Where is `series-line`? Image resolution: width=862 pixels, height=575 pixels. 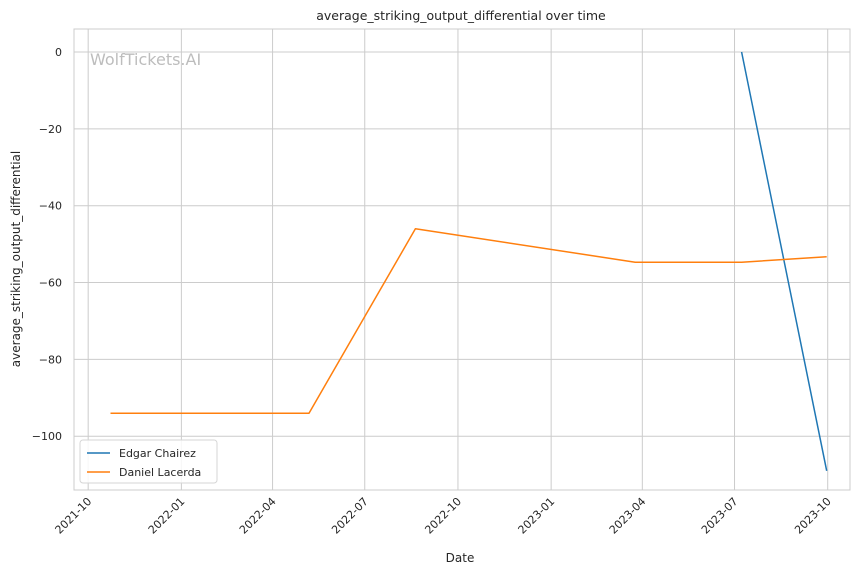 series-line is located at coordinates (784, 261).